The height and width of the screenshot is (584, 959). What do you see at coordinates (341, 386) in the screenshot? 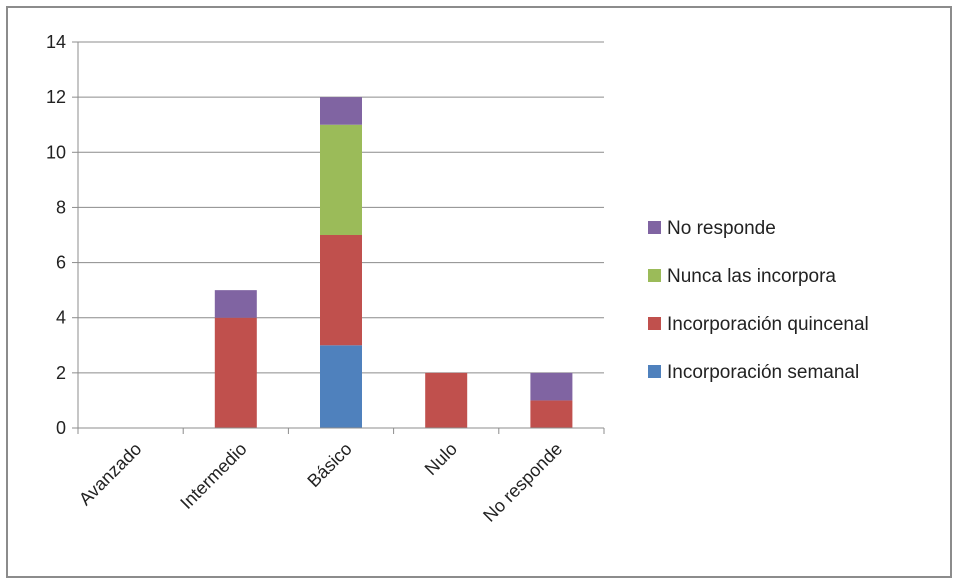
I see `bar-basico-incorporacion-semanal` at bounding box center [341, 386].